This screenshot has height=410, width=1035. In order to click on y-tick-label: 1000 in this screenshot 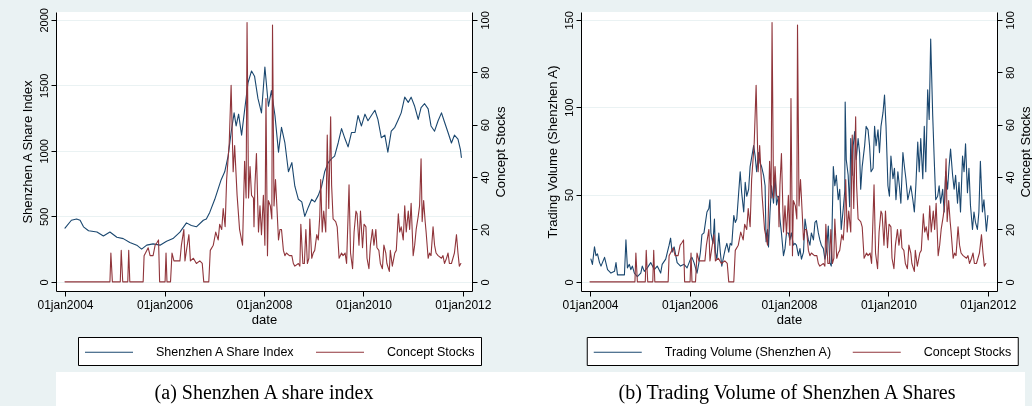, I will do `click(43, 151)`.